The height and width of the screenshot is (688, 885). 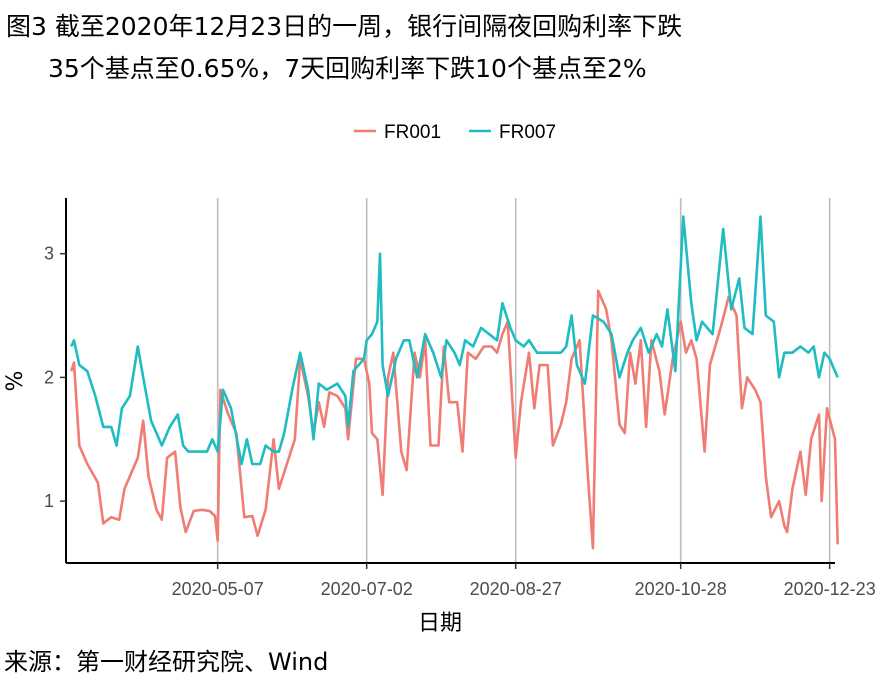 I want to click on y-tick-label: 3, so click(x=49, y=254).